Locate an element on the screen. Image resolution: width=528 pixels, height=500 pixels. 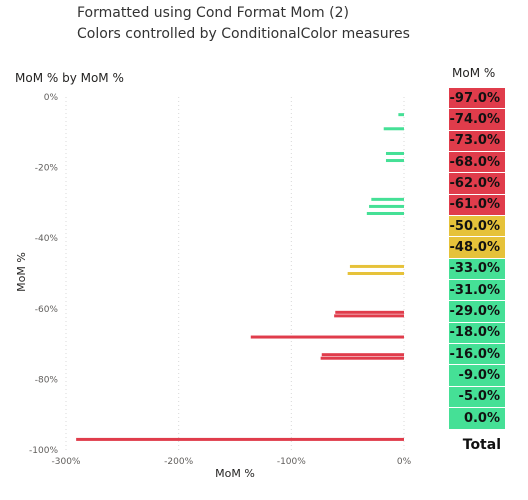
table-row: -18.0% is located at coordinates (477, 333).